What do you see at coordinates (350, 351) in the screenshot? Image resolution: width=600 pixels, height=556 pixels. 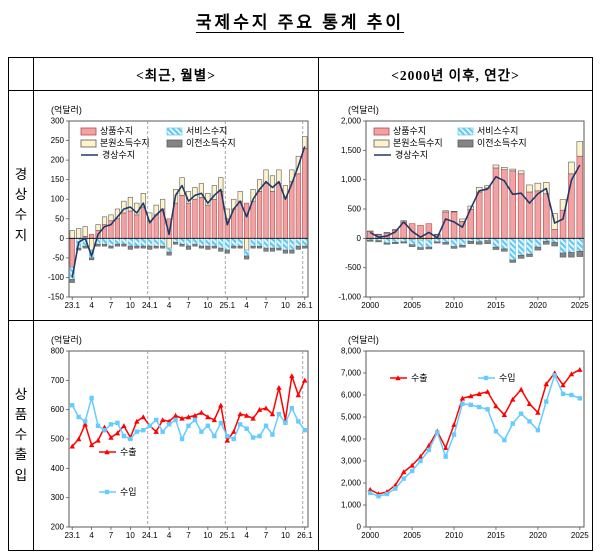 I see `svg-text: 8,000` at bounding box center [350, 351].